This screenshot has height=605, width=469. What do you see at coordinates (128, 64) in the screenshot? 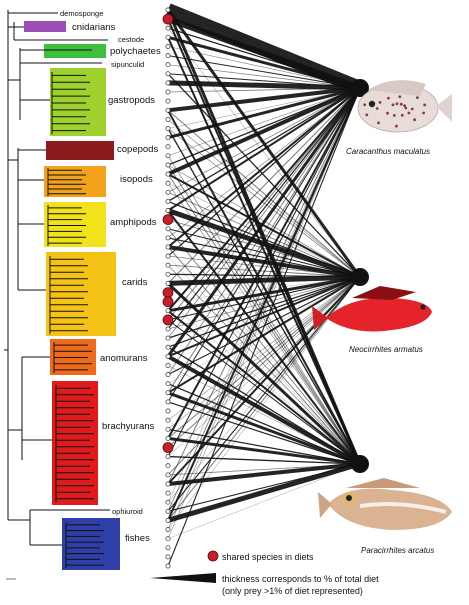
I see `label-sipunculid: sipunculid` at bounding box center [128, 64].